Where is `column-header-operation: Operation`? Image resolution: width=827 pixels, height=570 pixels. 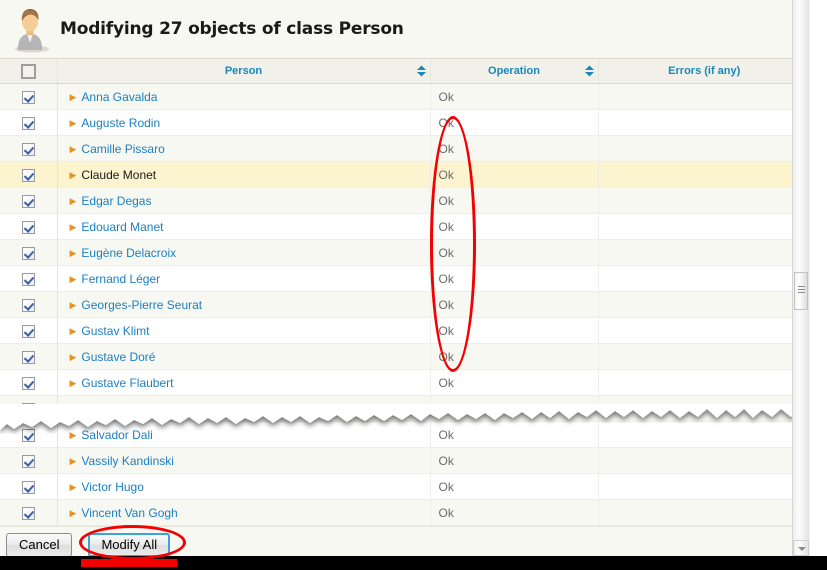
column-header-operation: Operation is located at coordinates (514, 71).